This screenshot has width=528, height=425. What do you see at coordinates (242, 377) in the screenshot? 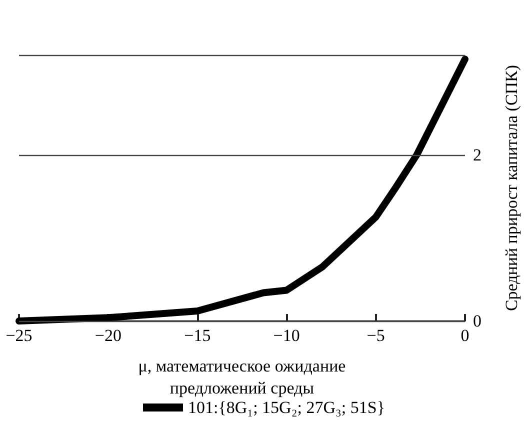
I see `x-axis-title: μ, математическое ожидание предложений среды` at bounding box center [242, 377].